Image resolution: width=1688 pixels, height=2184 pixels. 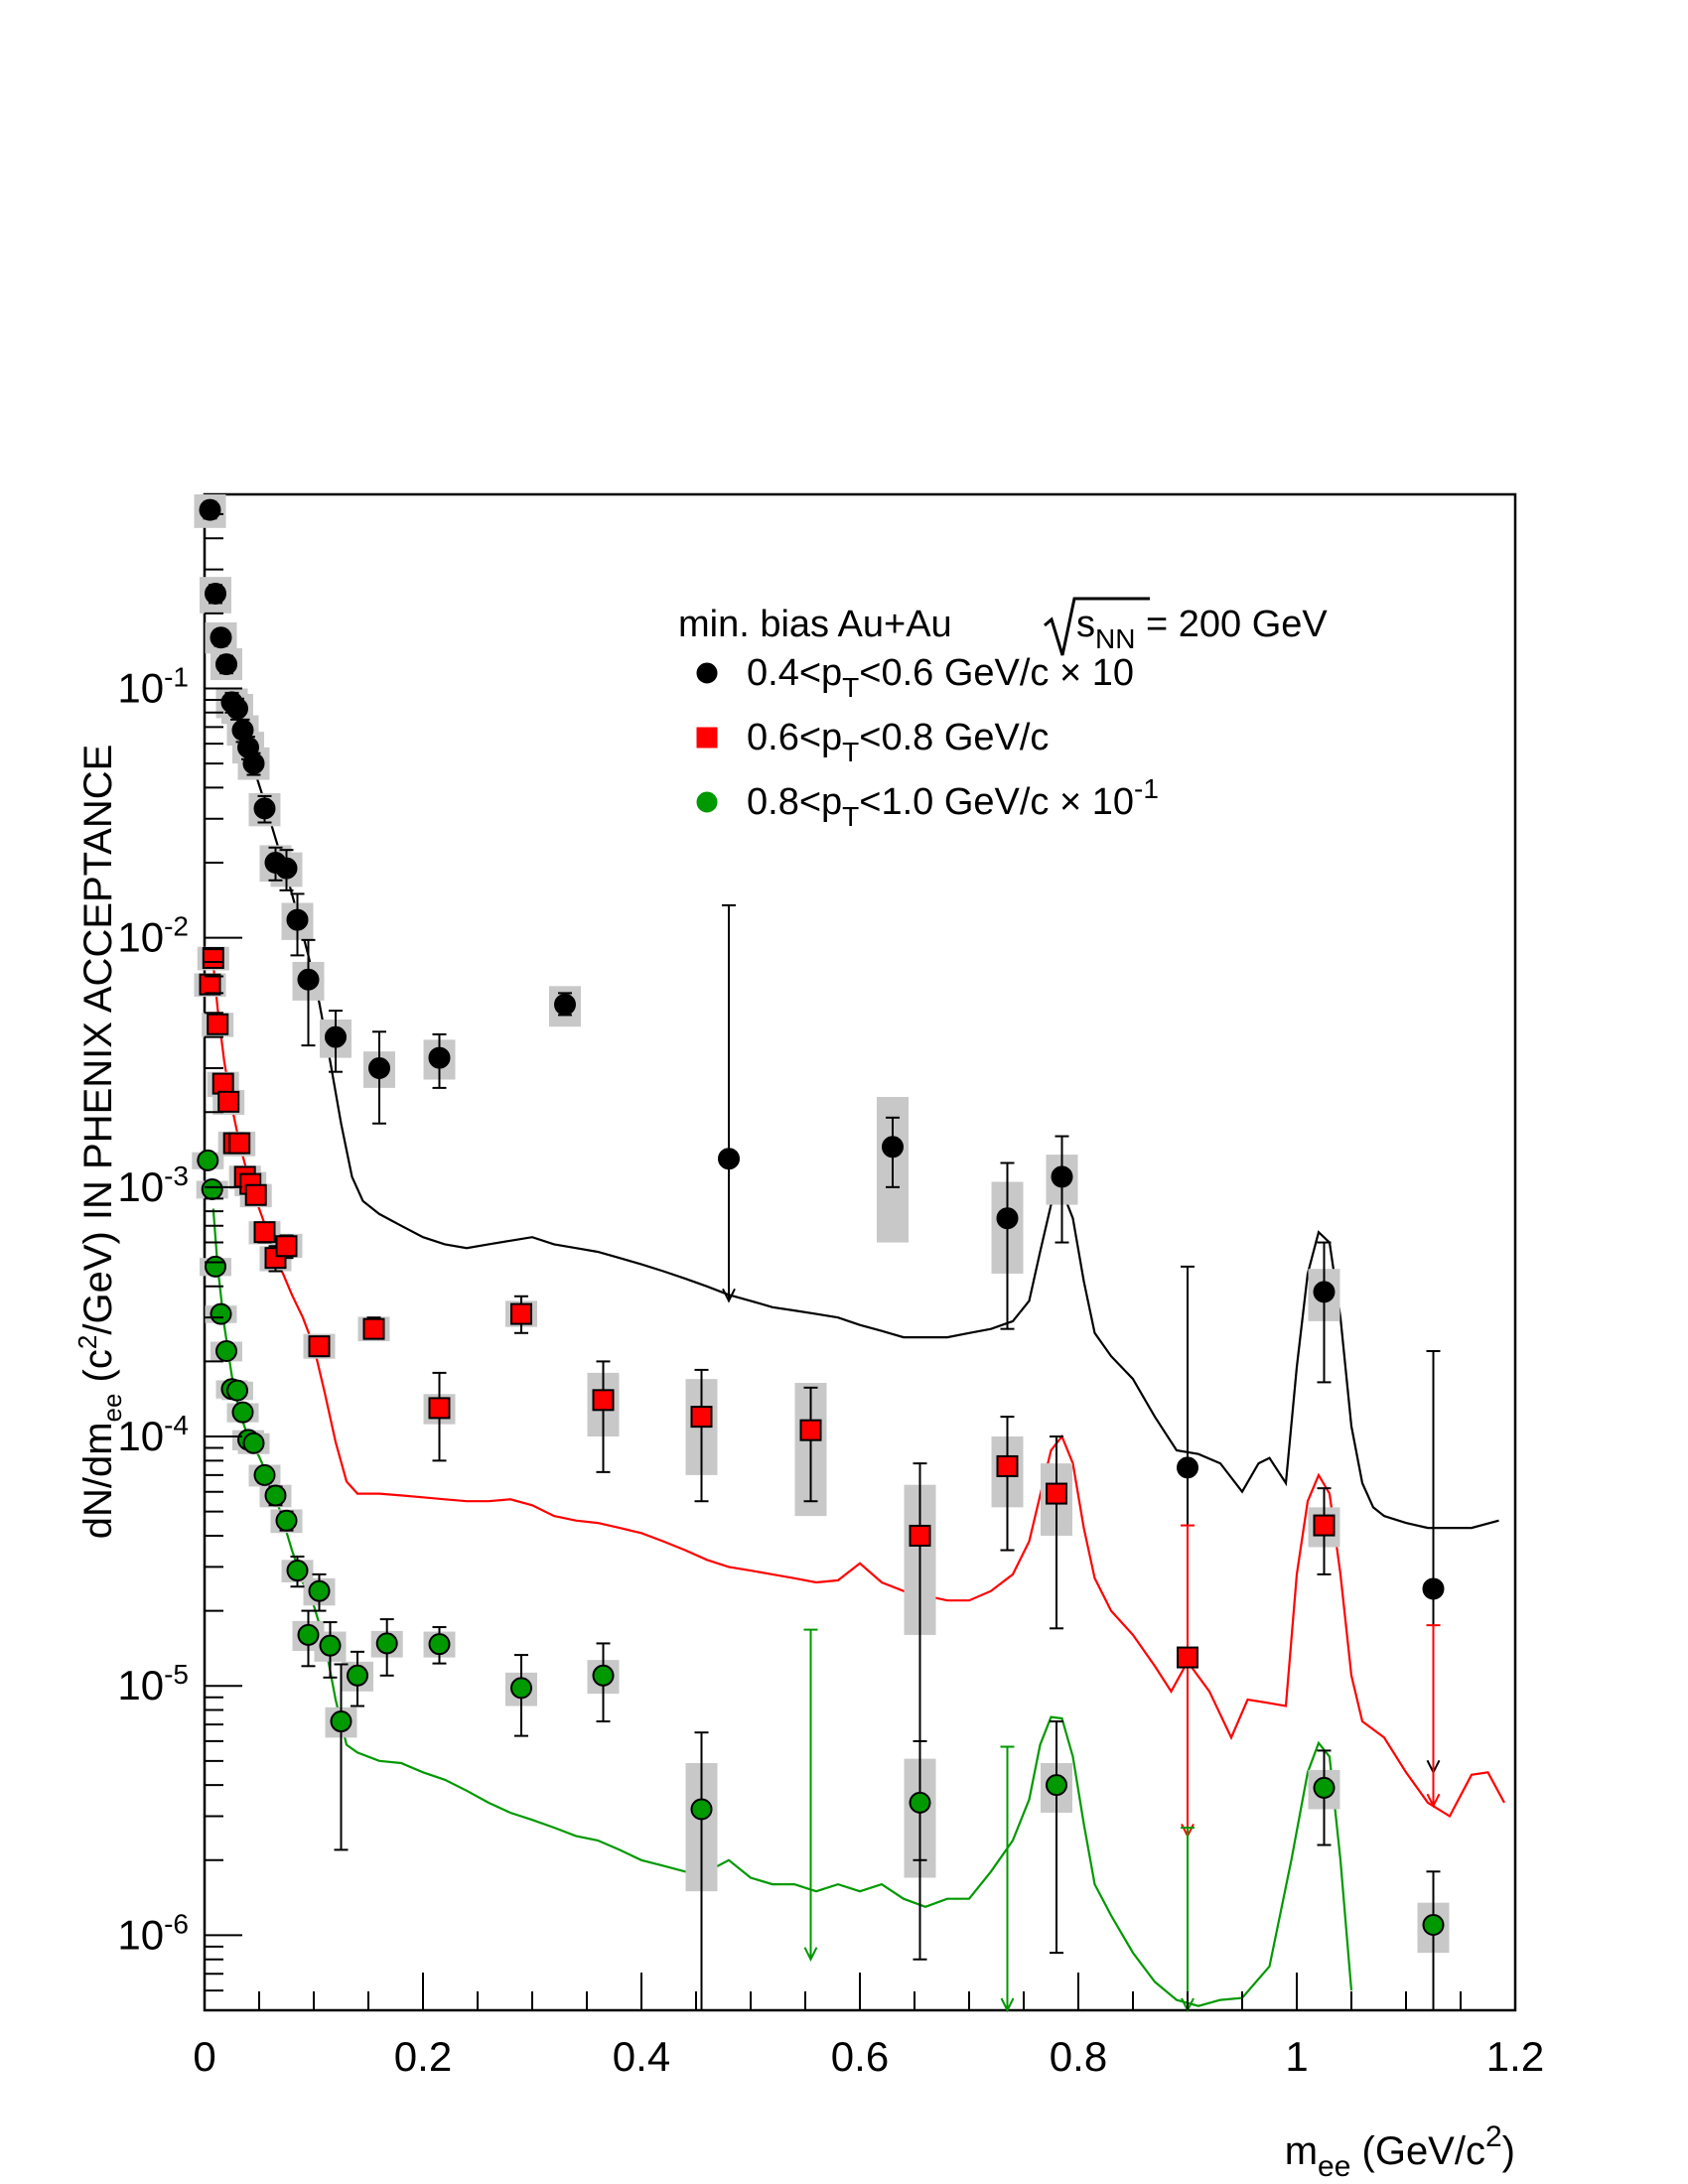 What do you see at coordinates (153, 1434) in the screenshot?
I see `y-tick-label: 10⁻⁴` at bounding box center [153, 1434].